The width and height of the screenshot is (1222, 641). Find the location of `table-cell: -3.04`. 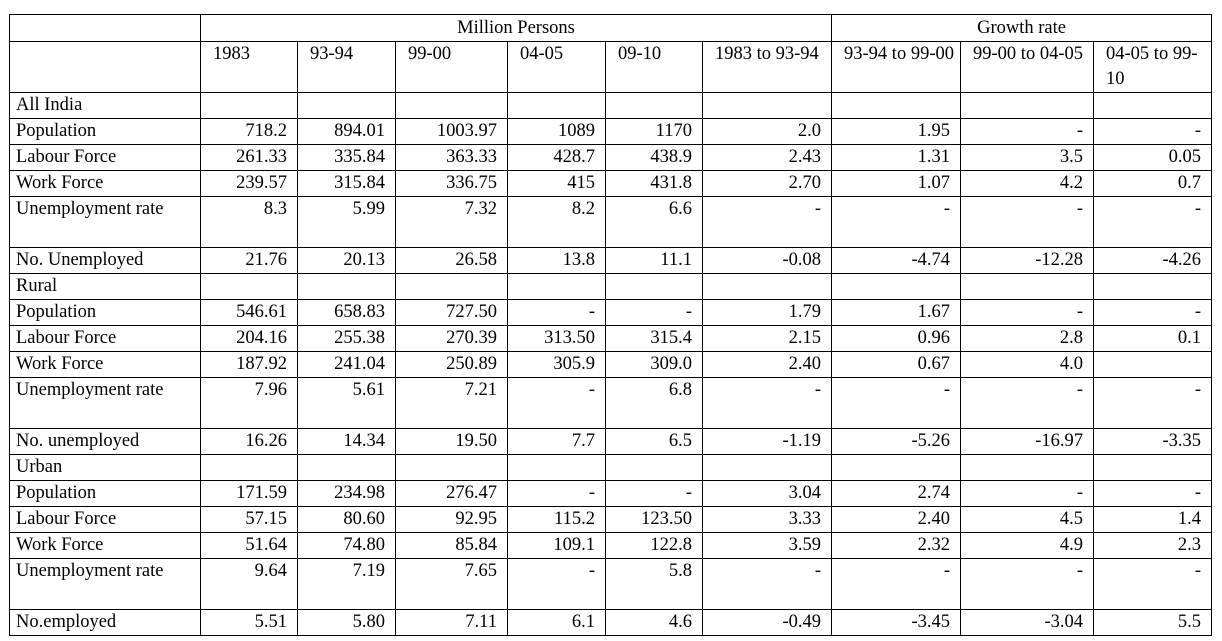

table-cell: -3.04 is located at coordinates (1027, 622).